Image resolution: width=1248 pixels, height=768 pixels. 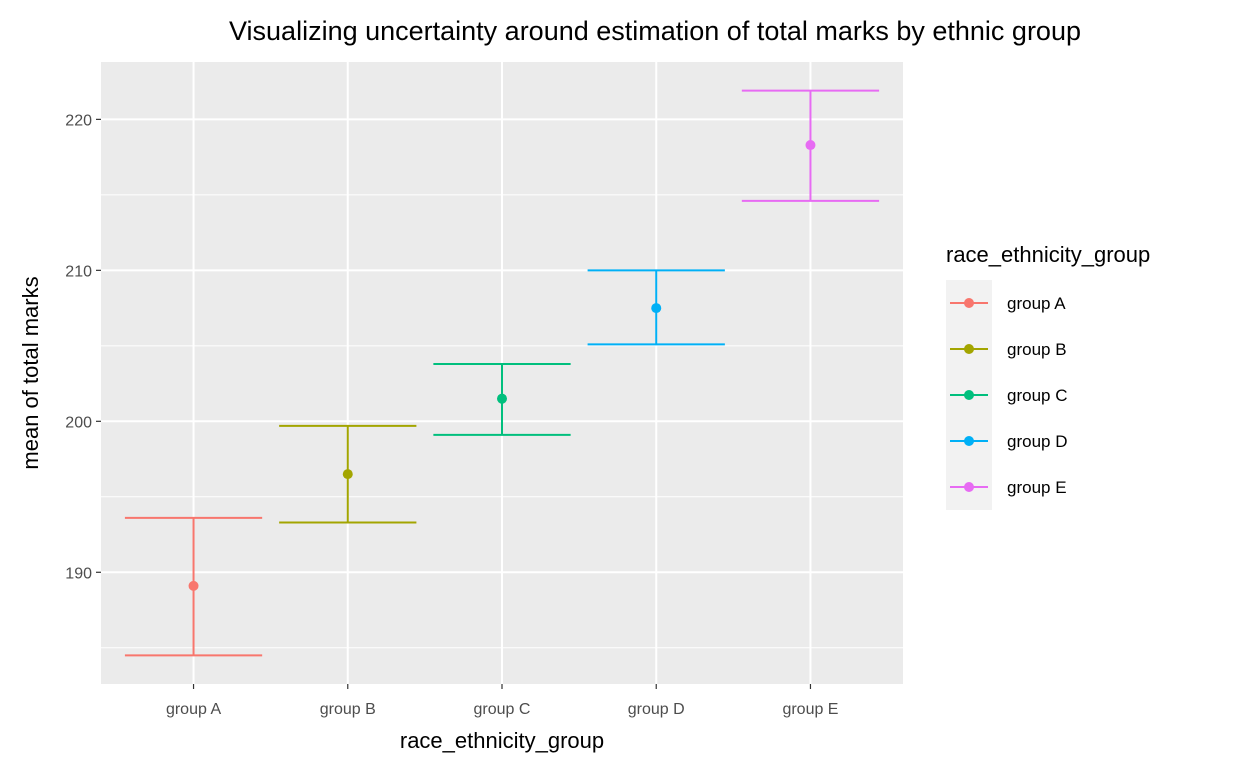 I want to click on x-tick-label: group A, so click(x=193, y=709).